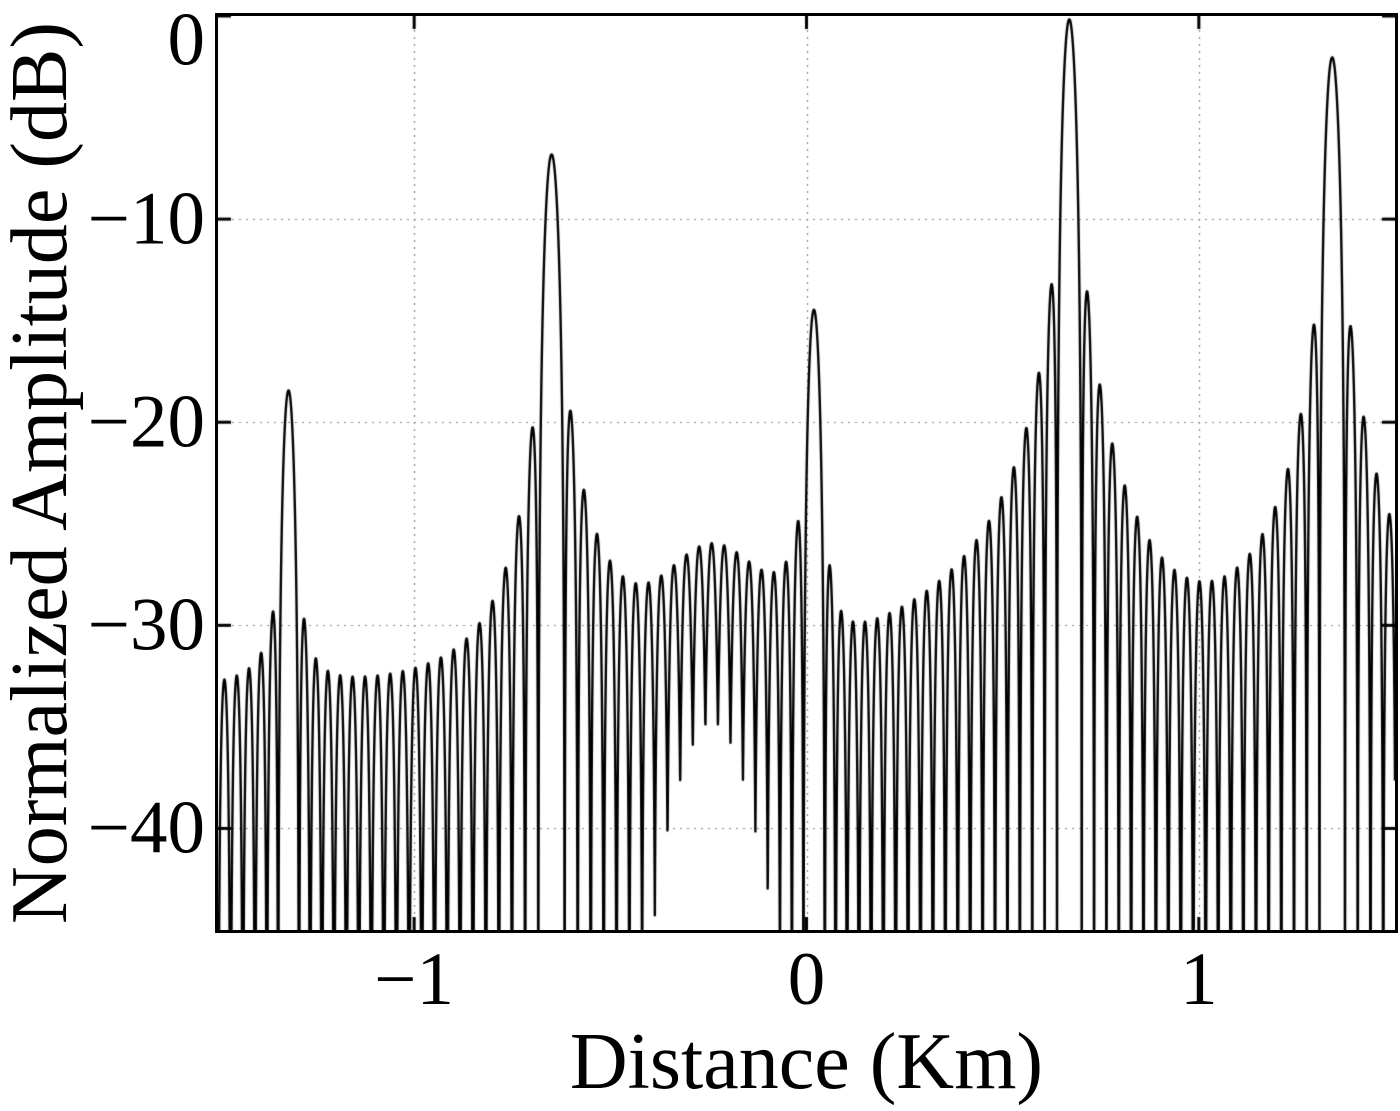 The width and height of the screenshot is (1400, 1111). I want to click on y-tick-label: −30, so click(146, 625).